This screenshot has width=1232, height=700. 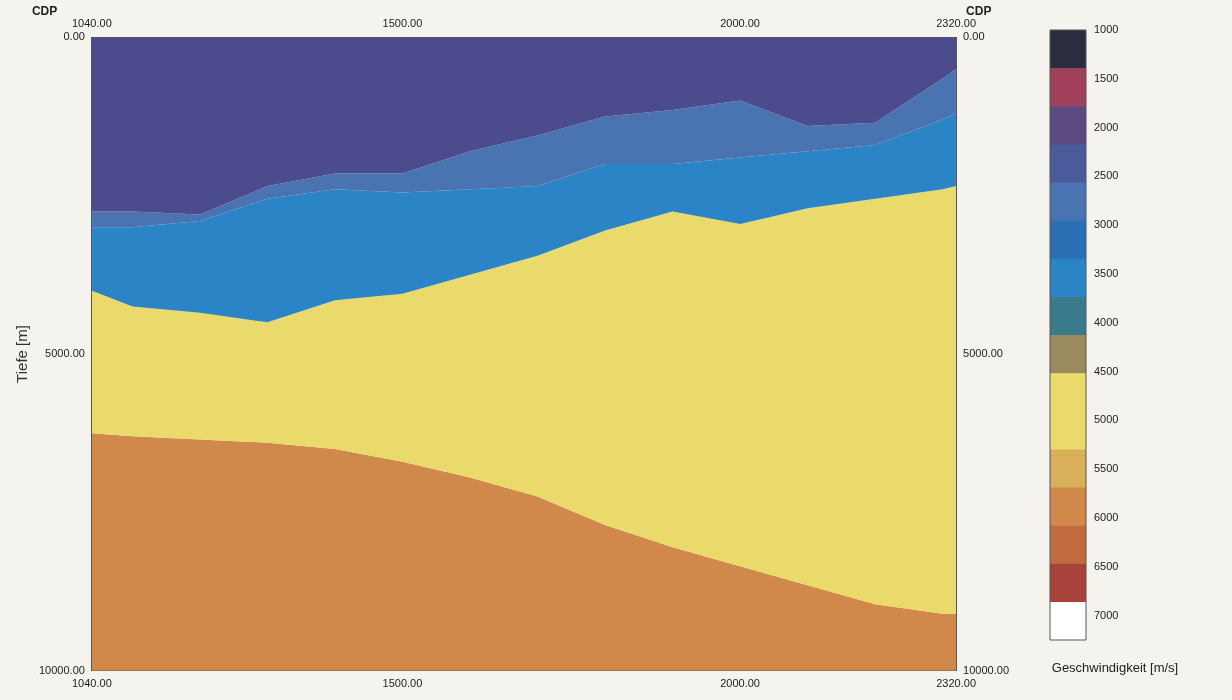 I want to click on color-bar-label: 3500, so click(x=1106, y=273).